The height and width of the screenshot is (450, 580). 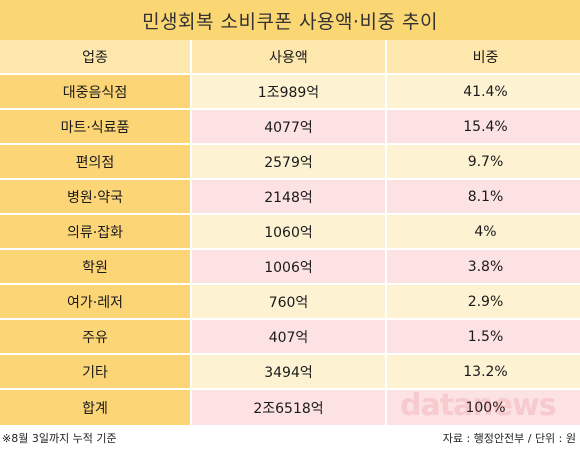 I want to click on header-share: 비중, so click(x=483, y=57).